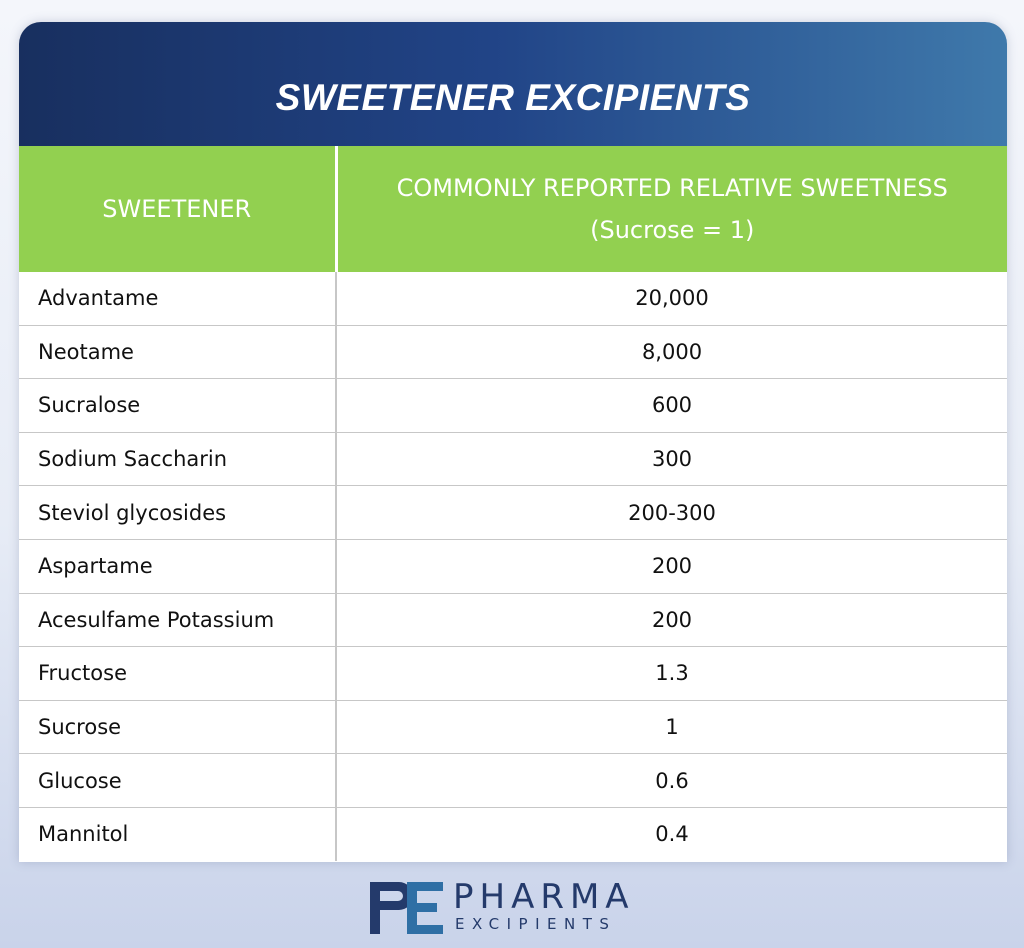 The height and width of the screenshot is (948, 1024). I want to click on relative-sweetness-value: 20,000, so click(671, 299).